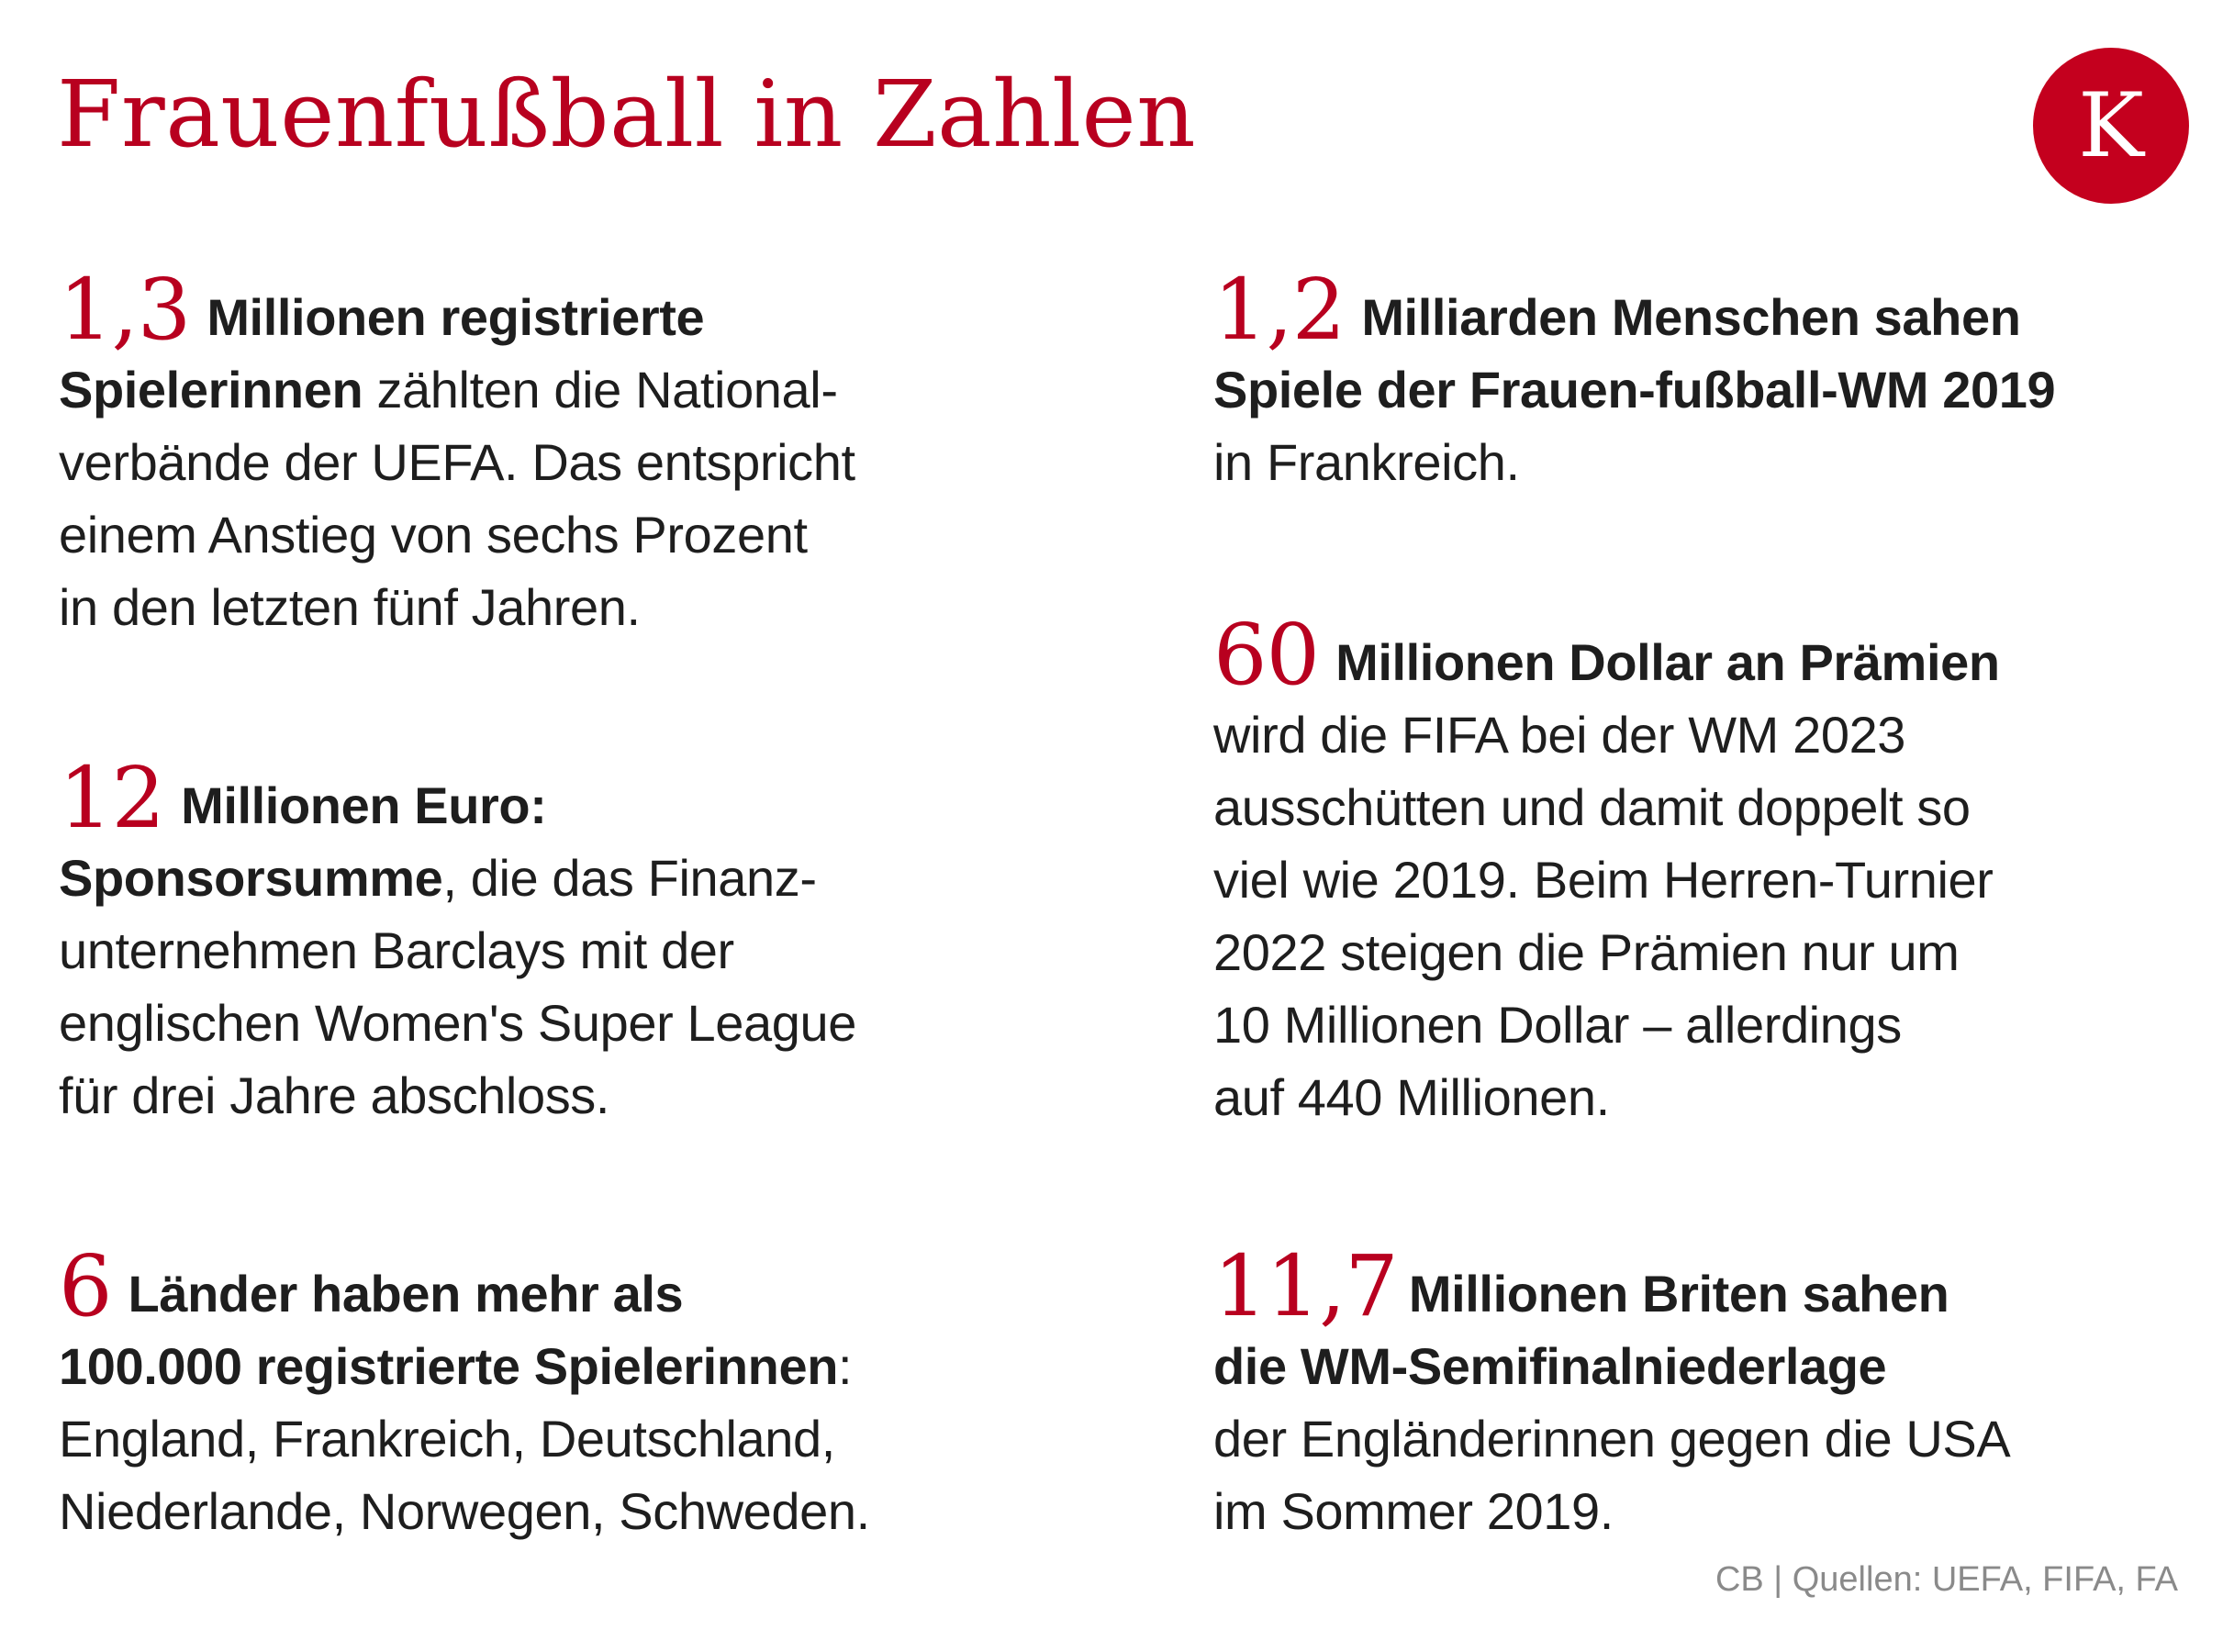  Describe the element at coordinates (397, 950) in the screenshot. I see `fact-text: unternehmen Barclays mit der` at that location.